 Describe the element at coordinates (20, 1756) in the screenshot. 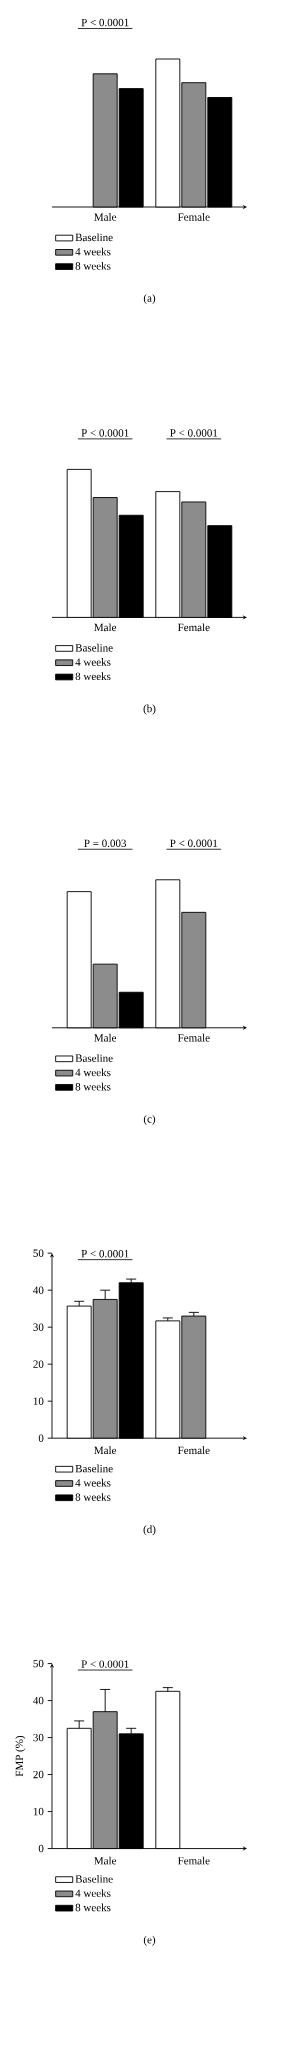

I see `y-axis-title: FMP (%)` at that location.